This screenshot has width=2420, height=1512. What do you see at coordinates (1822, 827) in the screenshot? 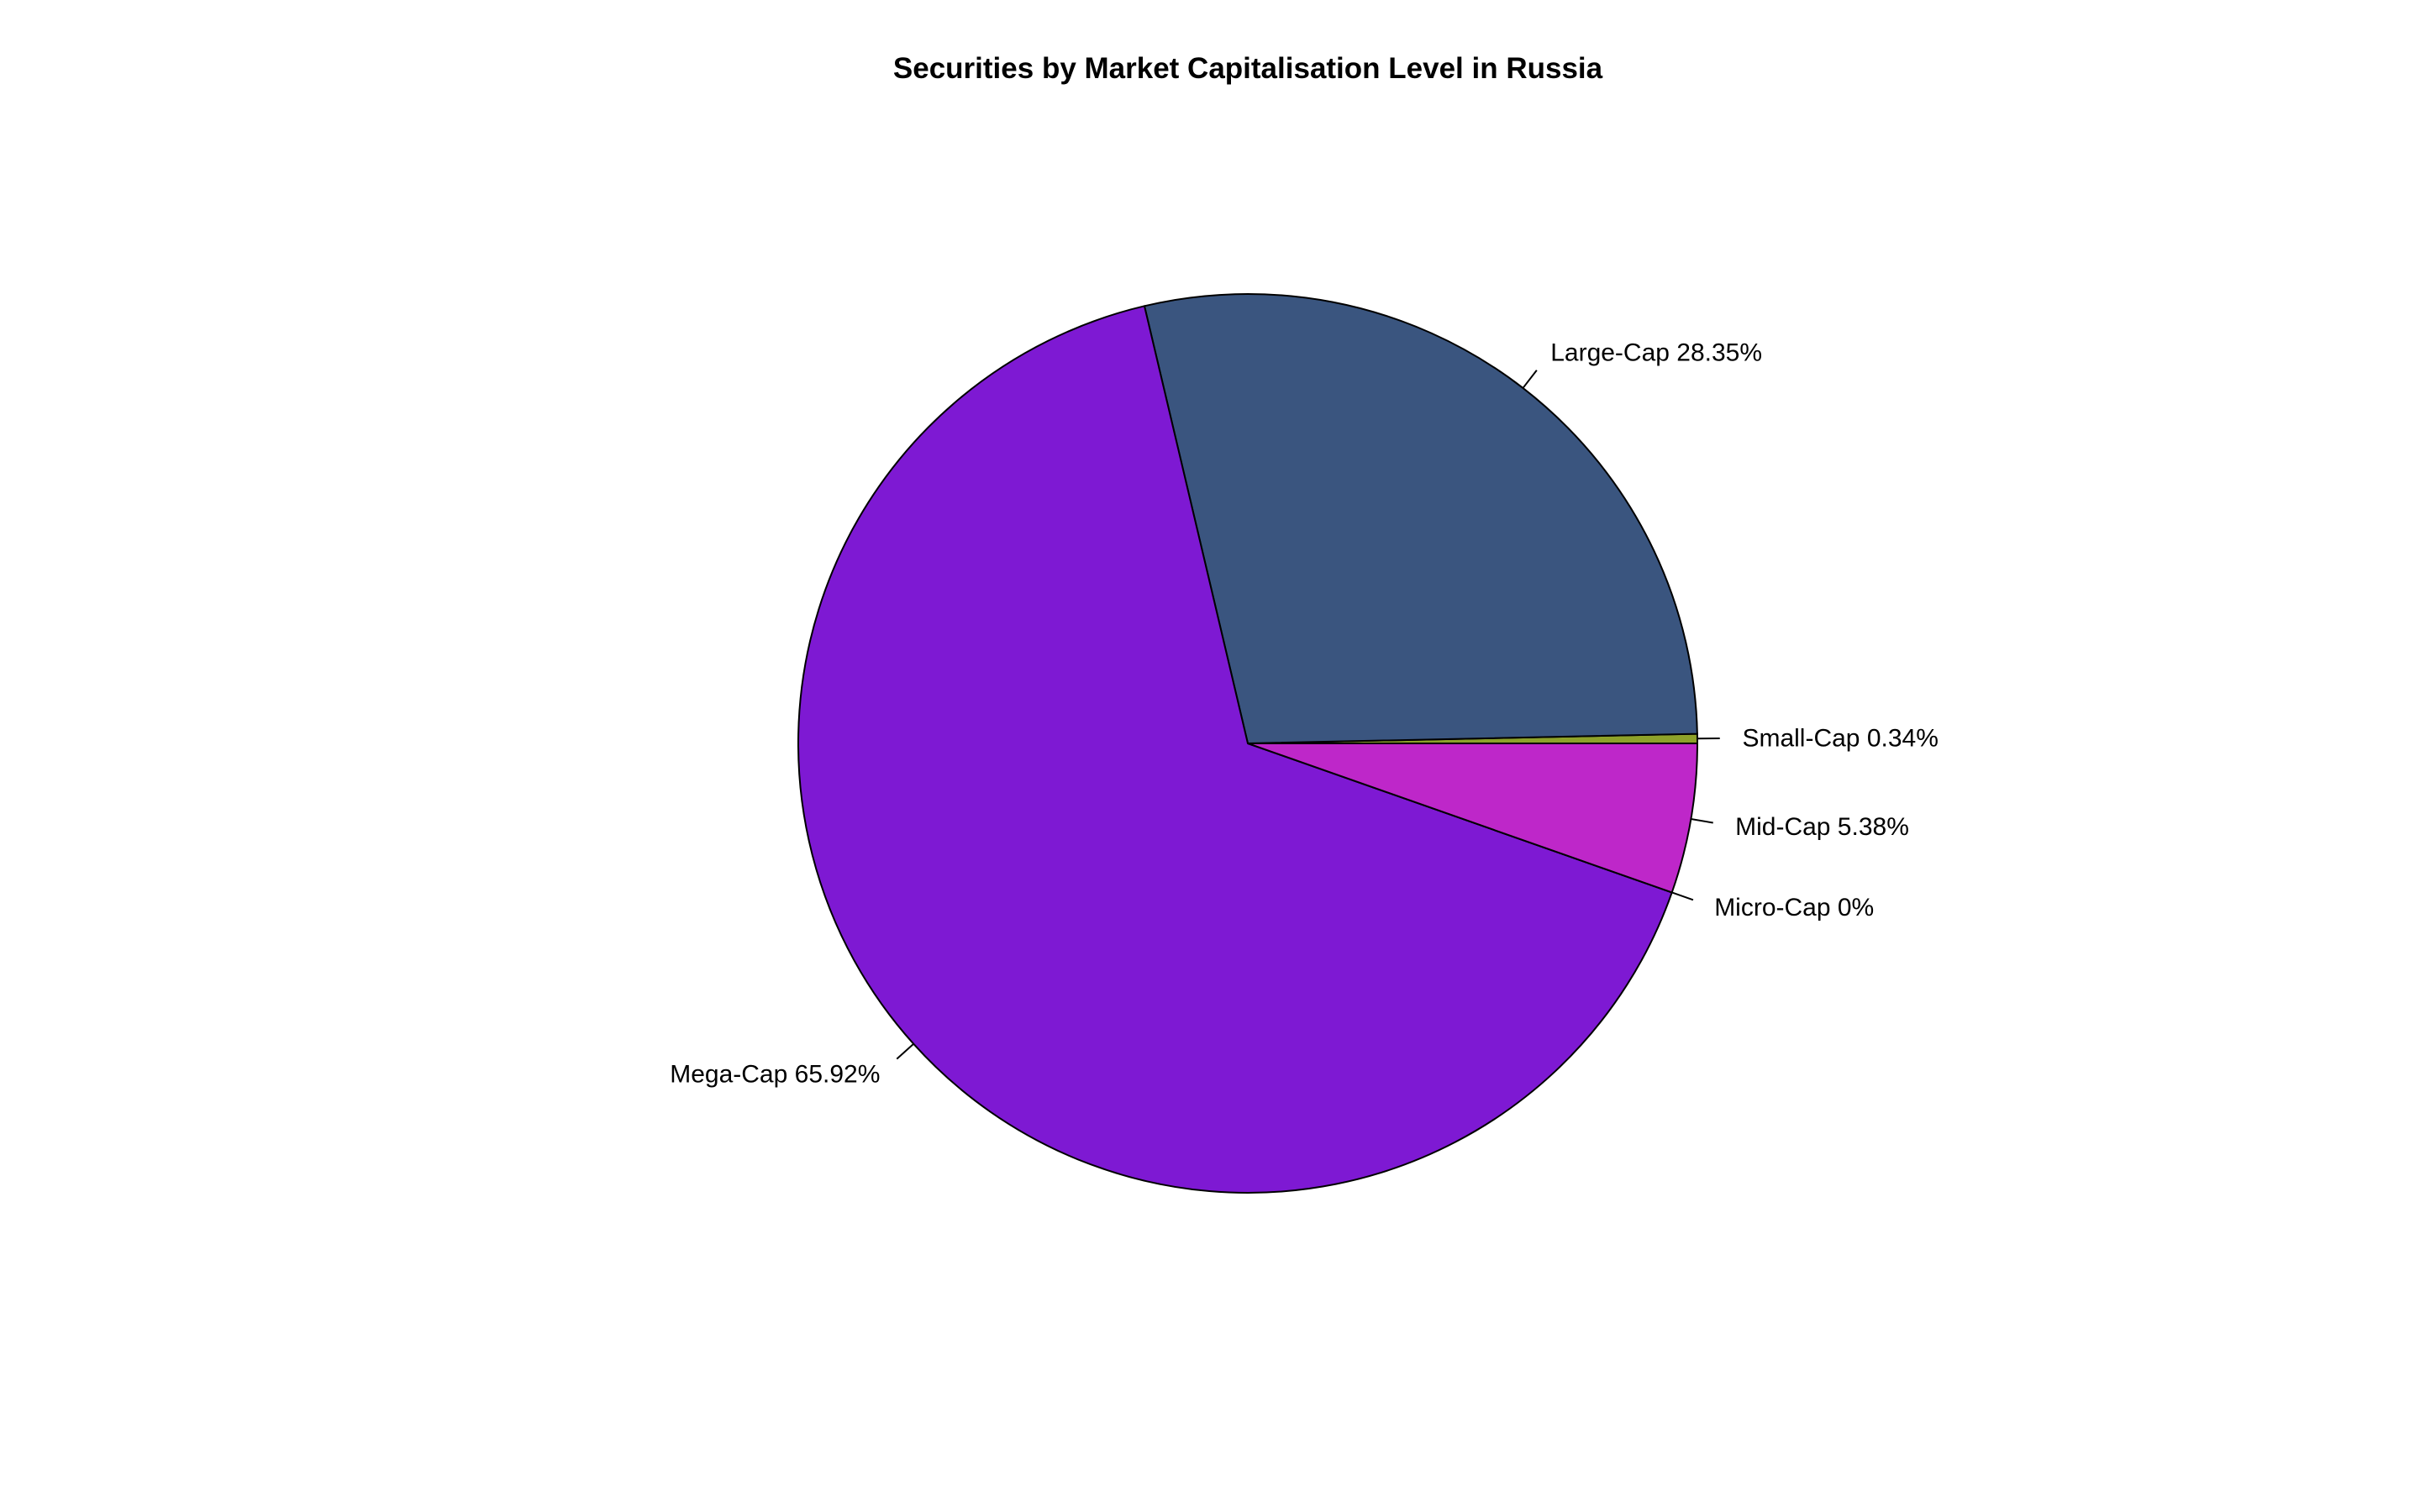
I see `slice-label-mid-cap: Mid-Cap 5.38%` at bounding box center [1822, 827].